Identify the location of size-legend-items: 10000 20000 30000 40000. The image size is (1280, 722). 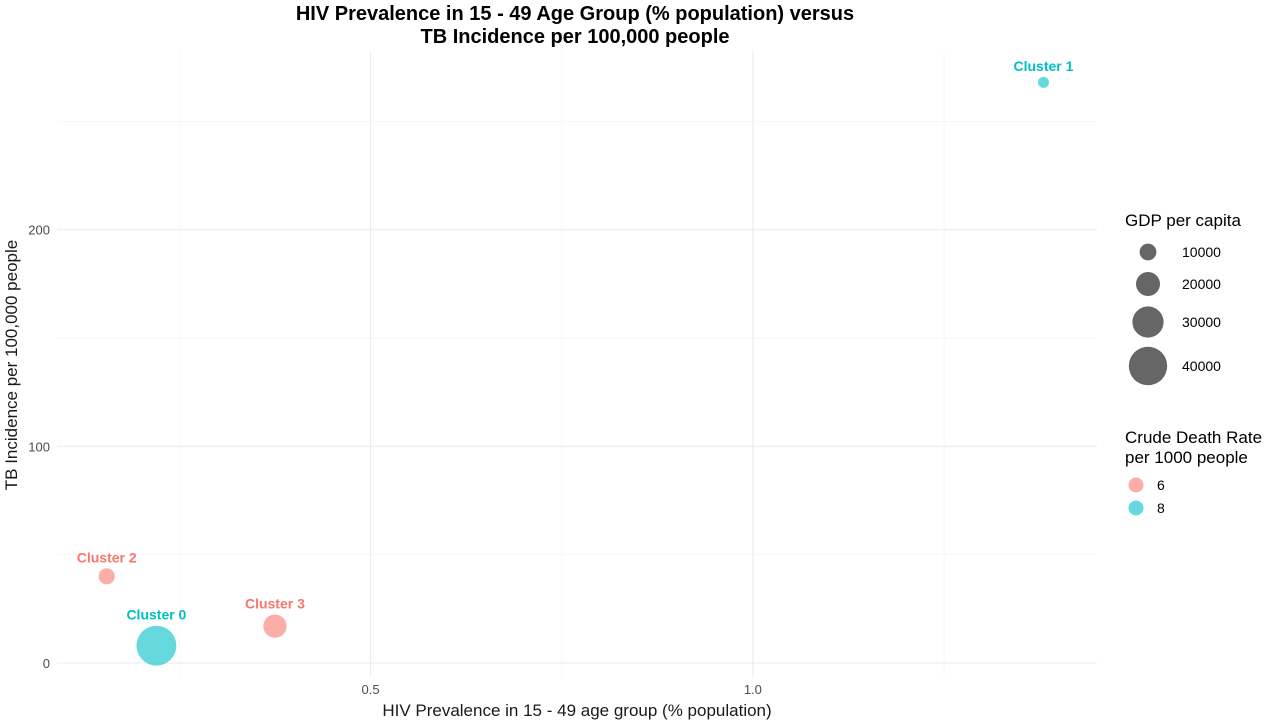
(1174, 314).